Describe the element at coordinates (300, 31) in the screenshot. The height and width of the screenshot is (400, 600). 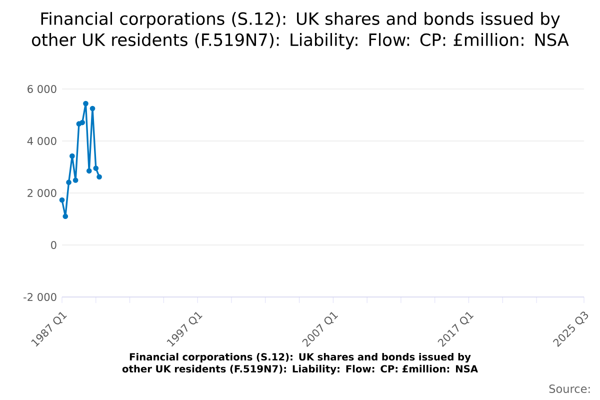
I see `chart-title: Financial corporations (S.12): UK shares and bonds issued by other UK residents (F.519N7): Liability: Flow: CP: £million: NSA` at that location.